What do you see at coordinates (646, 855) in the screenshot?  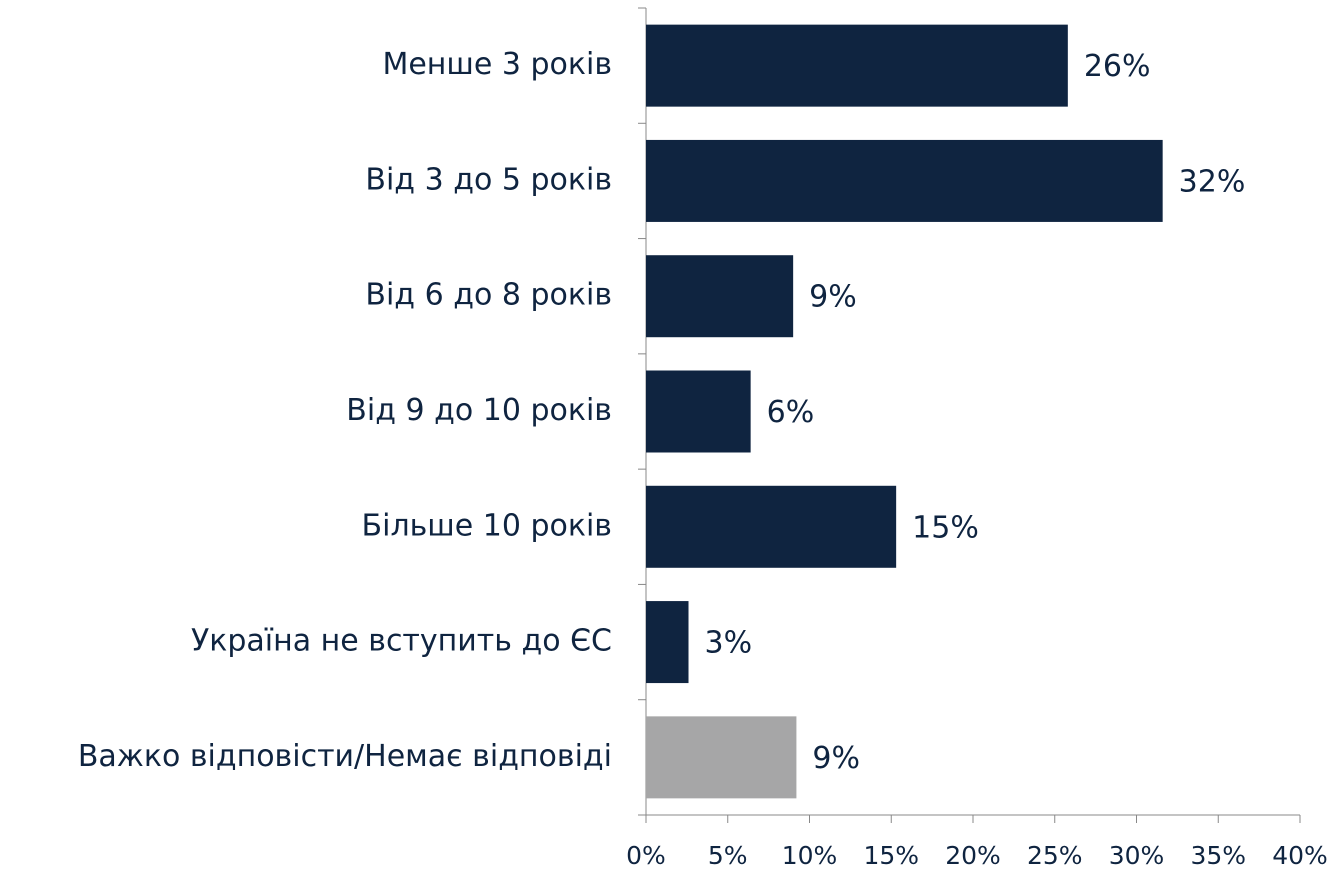 I see `x-tick-label: 0%` at bounding box center [646, 855].